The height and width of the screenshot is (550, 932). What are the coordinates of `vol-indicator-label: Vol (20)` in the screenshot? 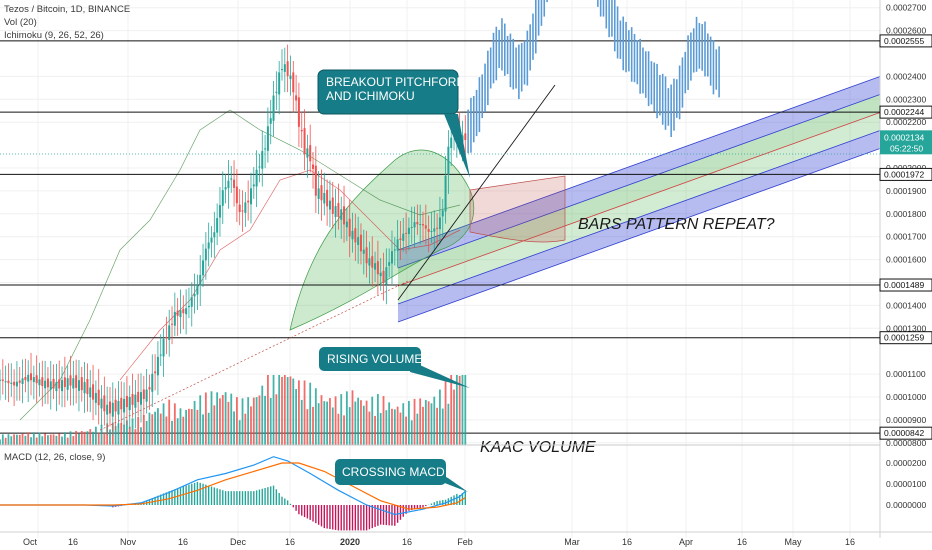 It's located at (20, 22).